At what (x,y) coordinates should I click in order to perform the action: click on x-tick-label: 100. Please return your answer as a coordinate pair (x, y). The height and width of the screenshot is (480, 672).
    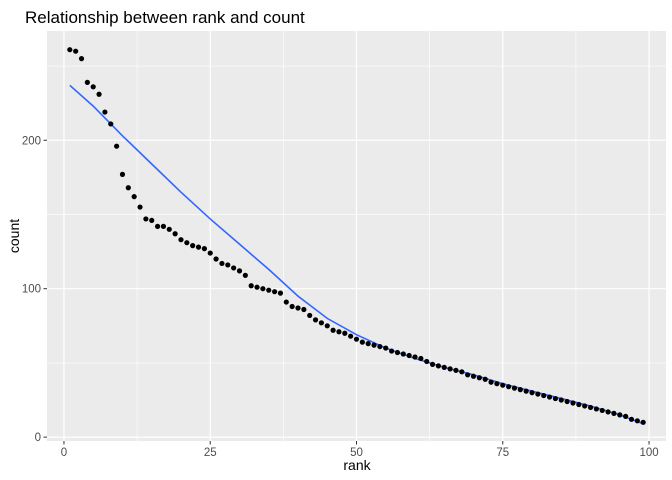
    Looking at the image, I should click on (648, 453).